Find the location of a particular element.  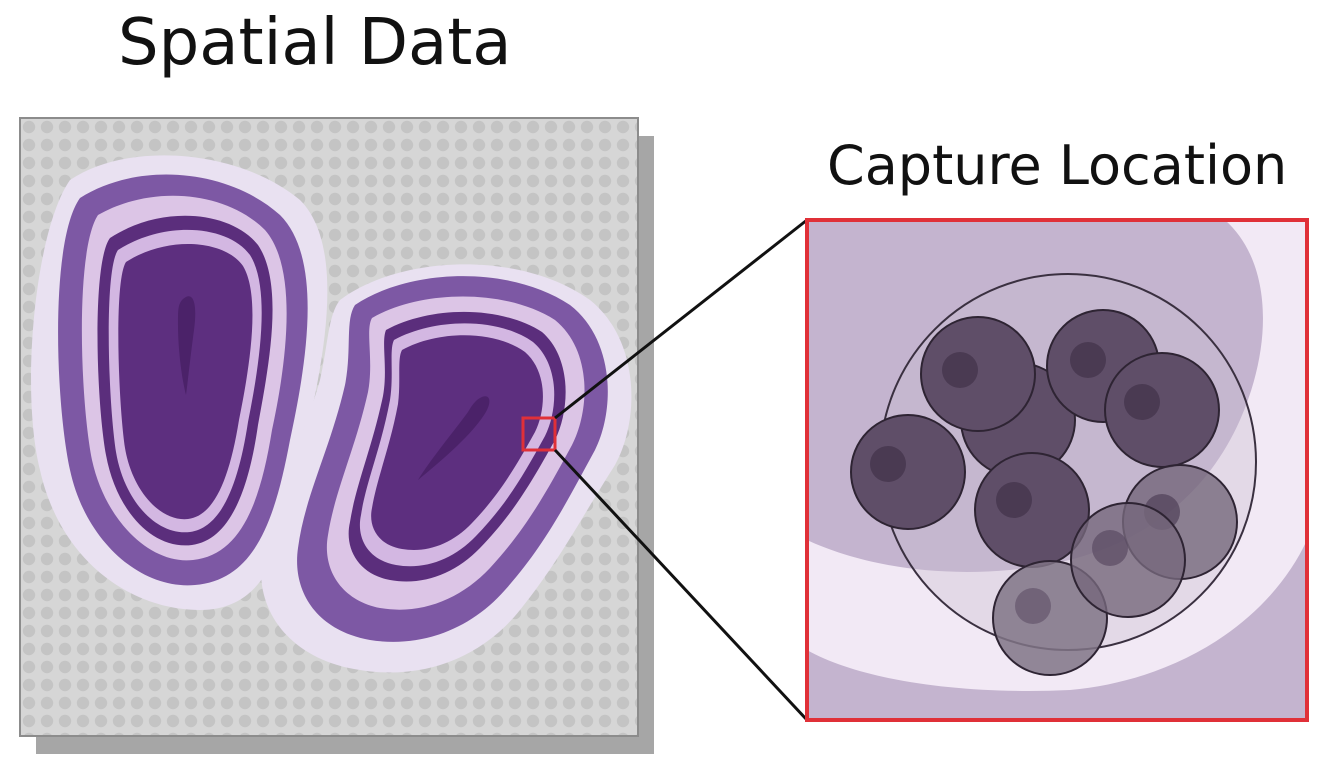

zoom-line-top is located at coordinates (681, 319).